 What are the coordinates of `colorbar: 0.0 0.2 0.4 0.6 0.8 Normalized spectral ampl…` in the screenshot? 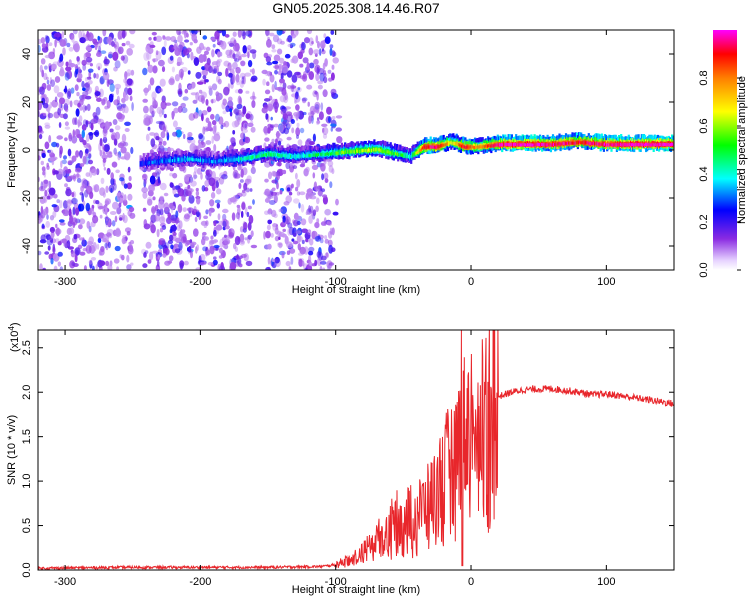 It's located at (723, 154).